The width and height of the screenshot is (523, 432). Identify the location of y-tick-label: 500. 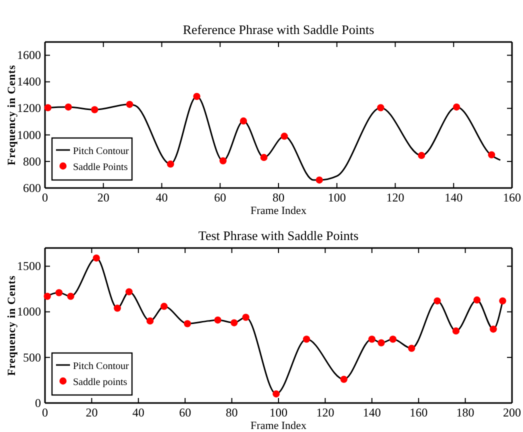
(32, 357).